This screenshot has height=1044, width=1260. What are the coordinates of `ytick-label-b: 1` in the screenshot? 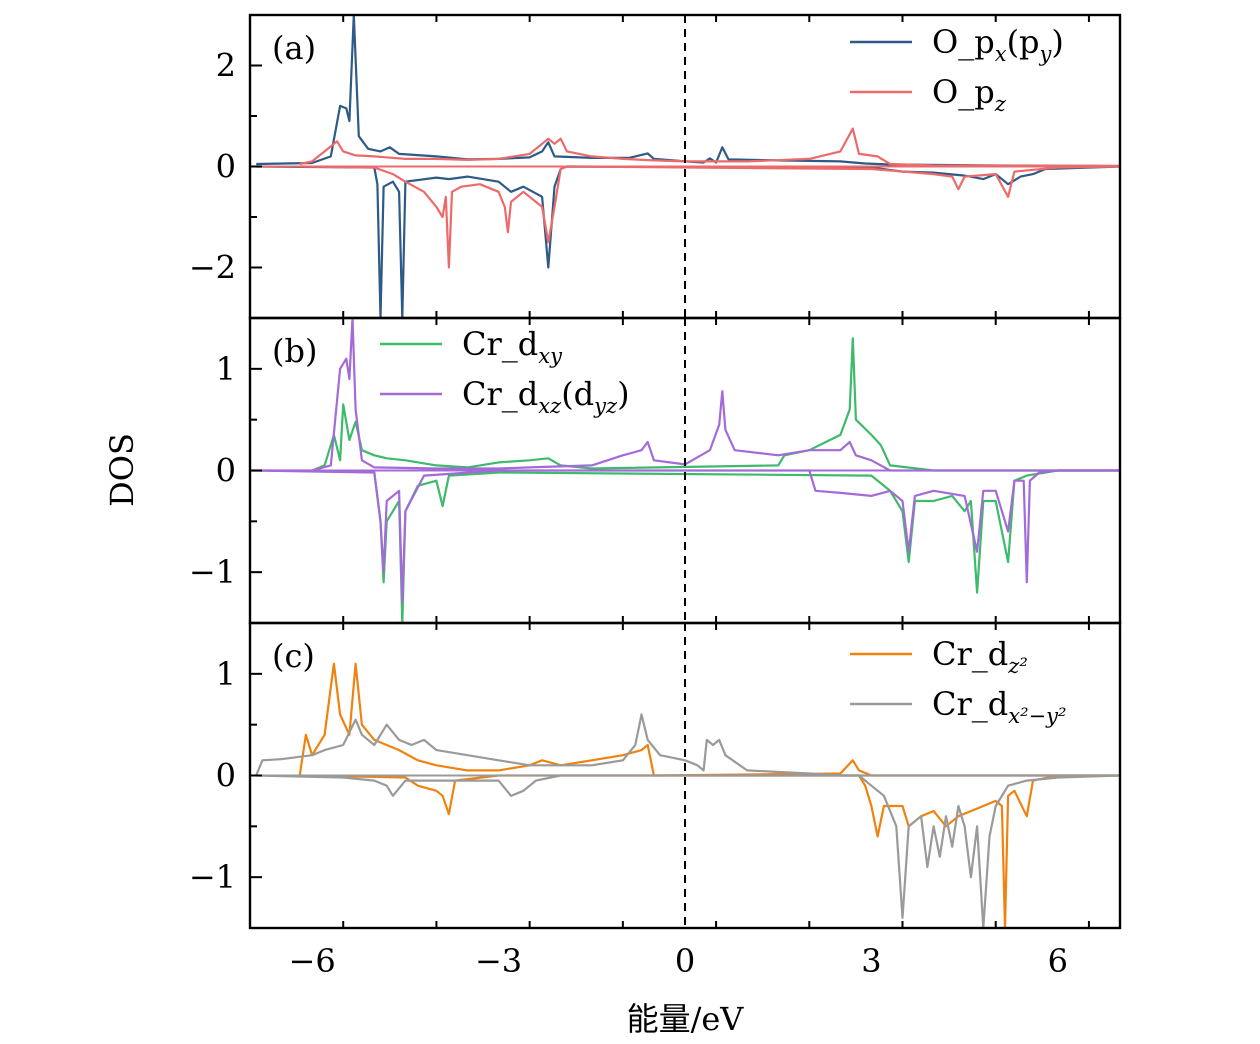 It's located at (226, 369).